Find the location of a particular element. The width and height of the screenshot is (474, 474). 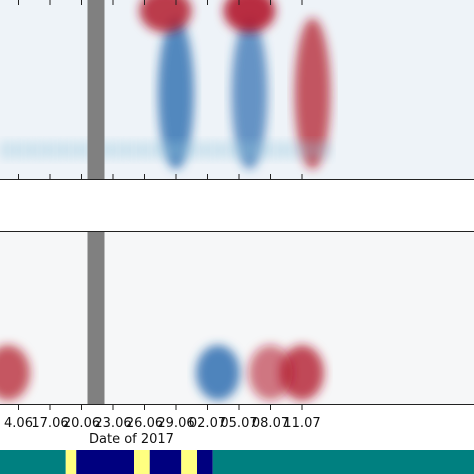

lower-data-gap is located at coordinates (96, 317).